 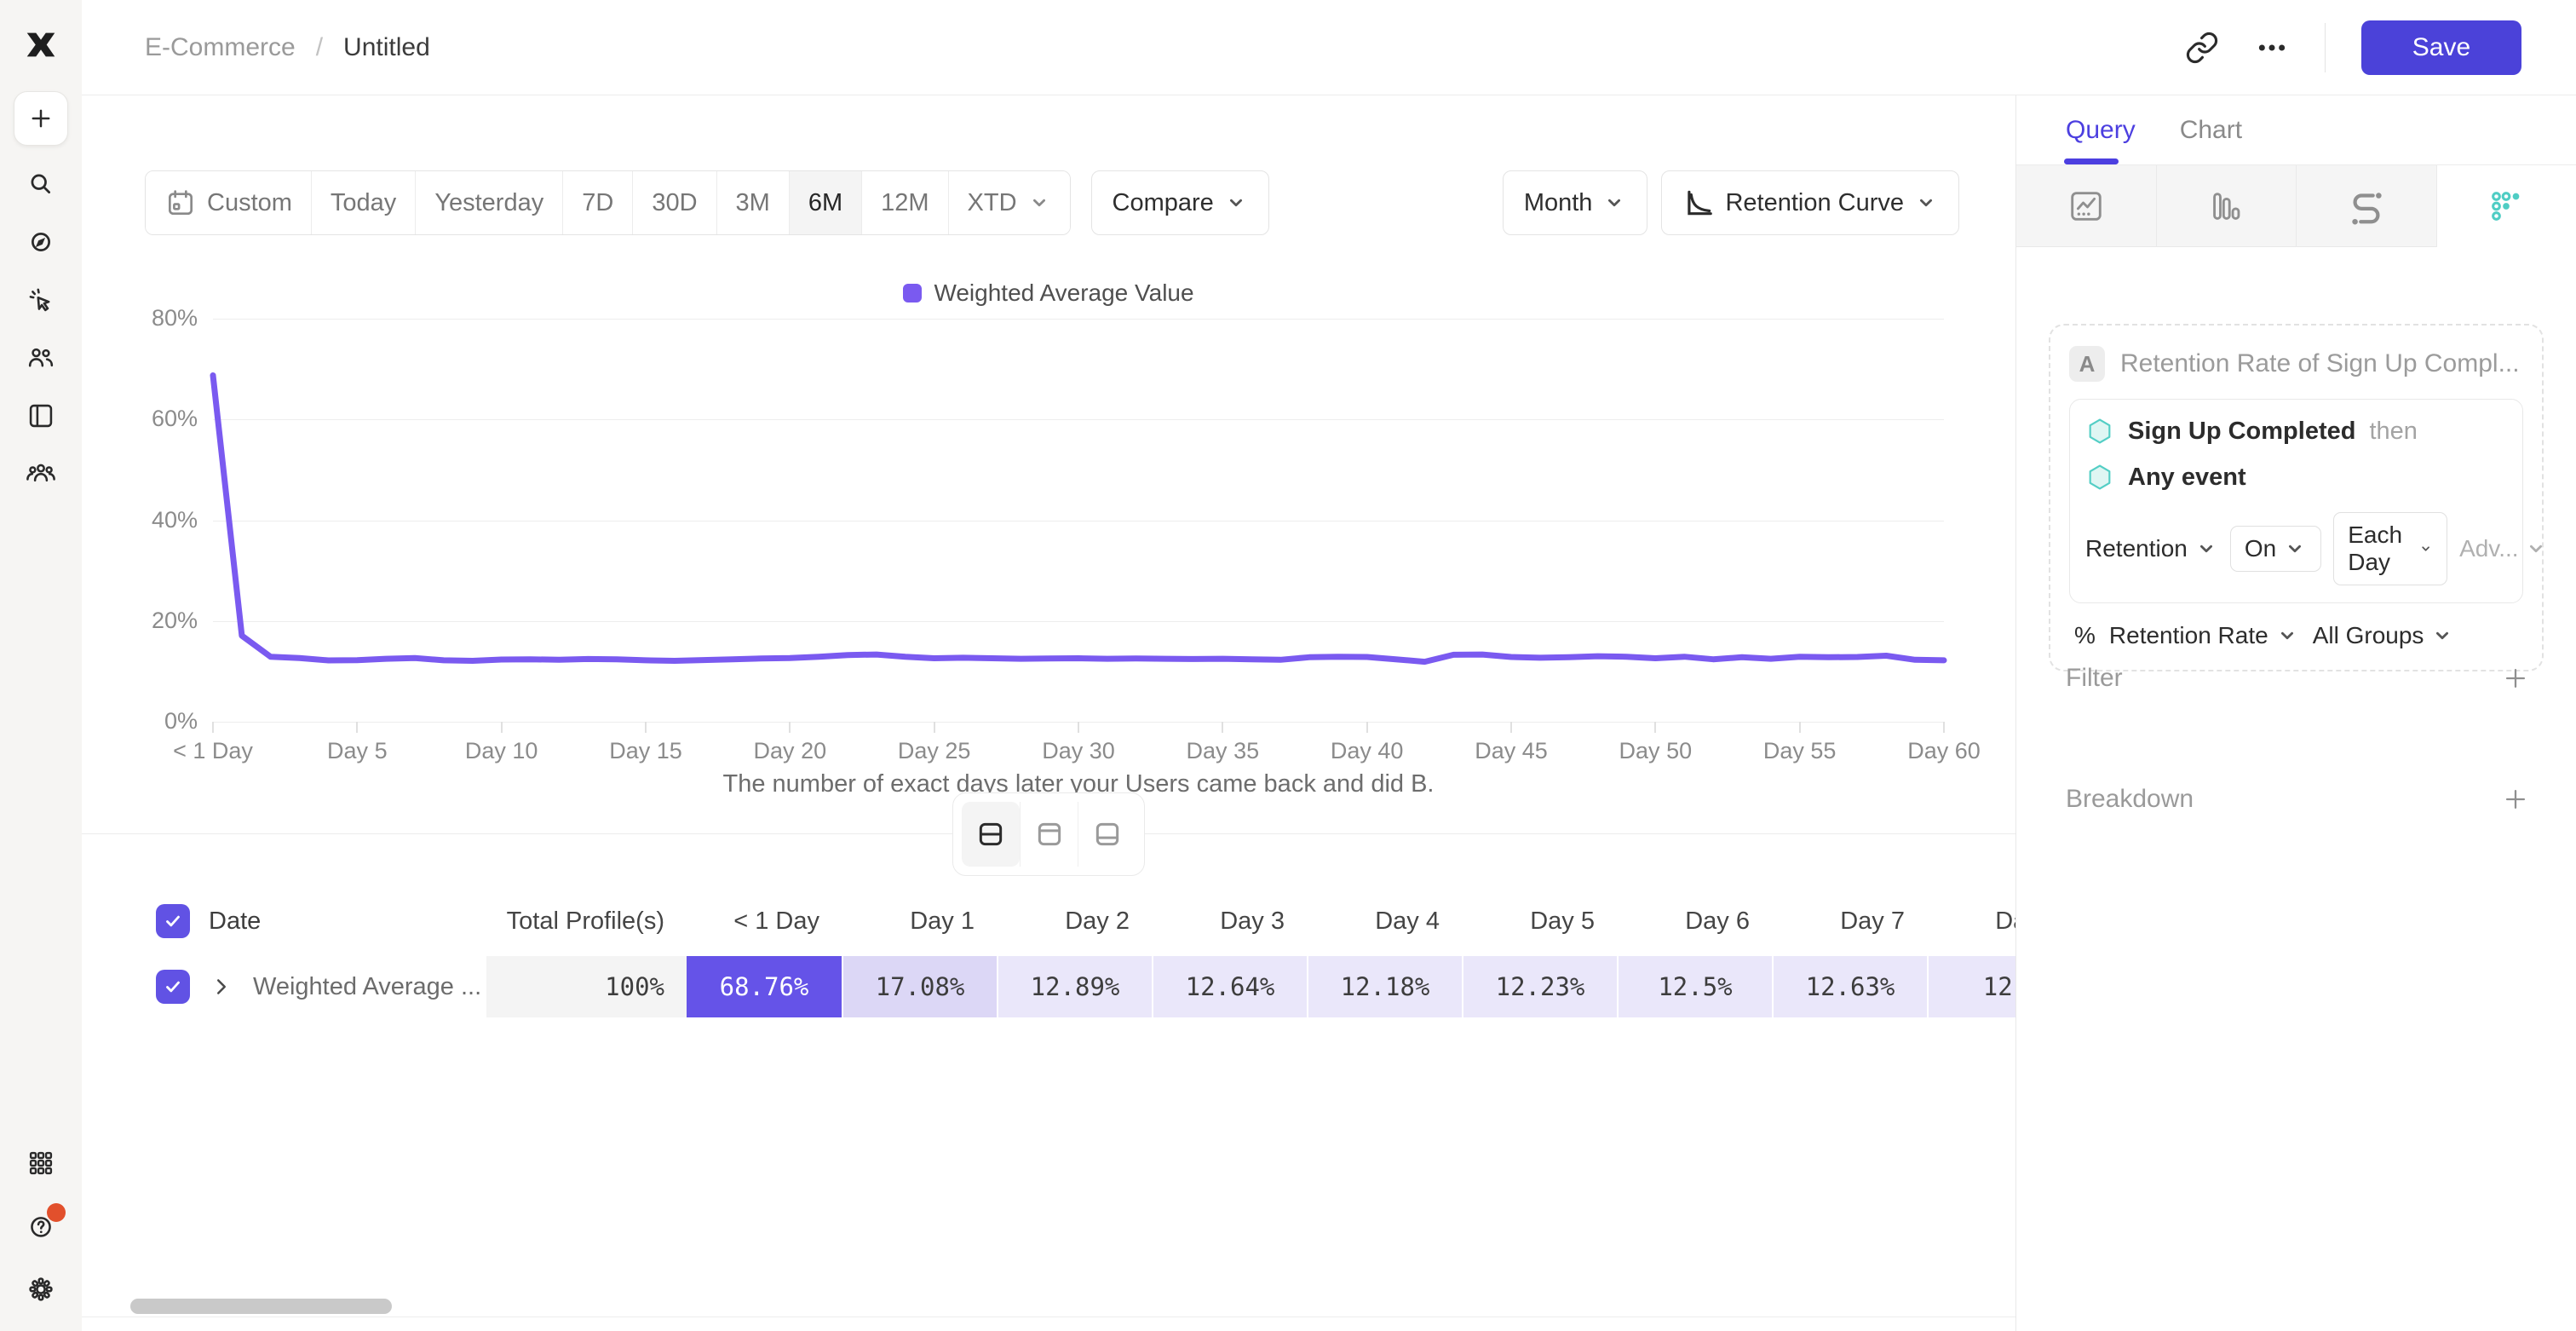 I want to click on notification-dot, so click(x=57, y=1212).